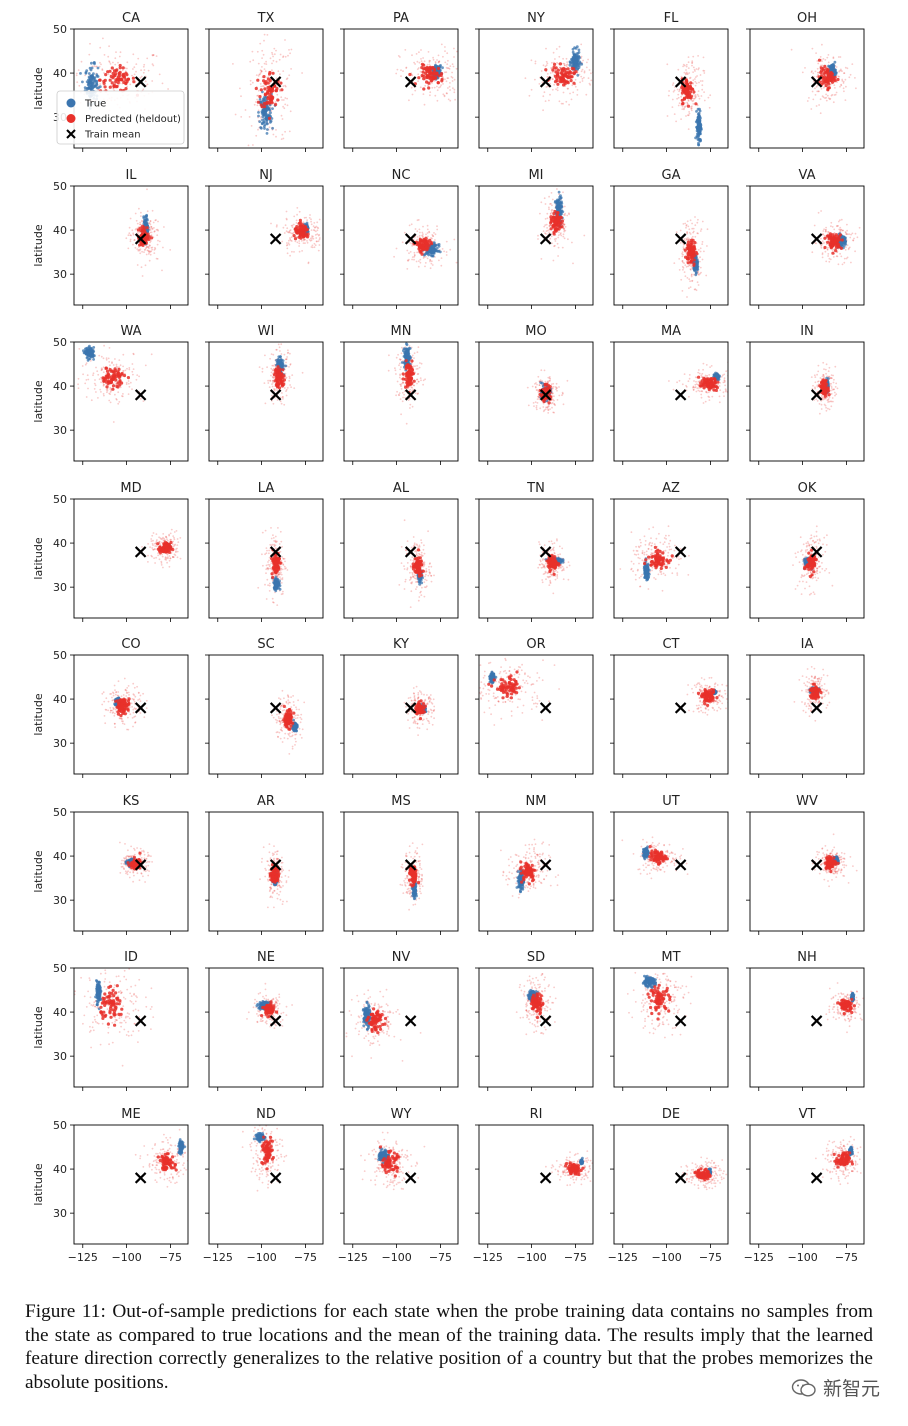 The image size is (908, 1426). Describe the element at coordinates (536, 88) in the screenshot. I see `panel-frame` at that location.